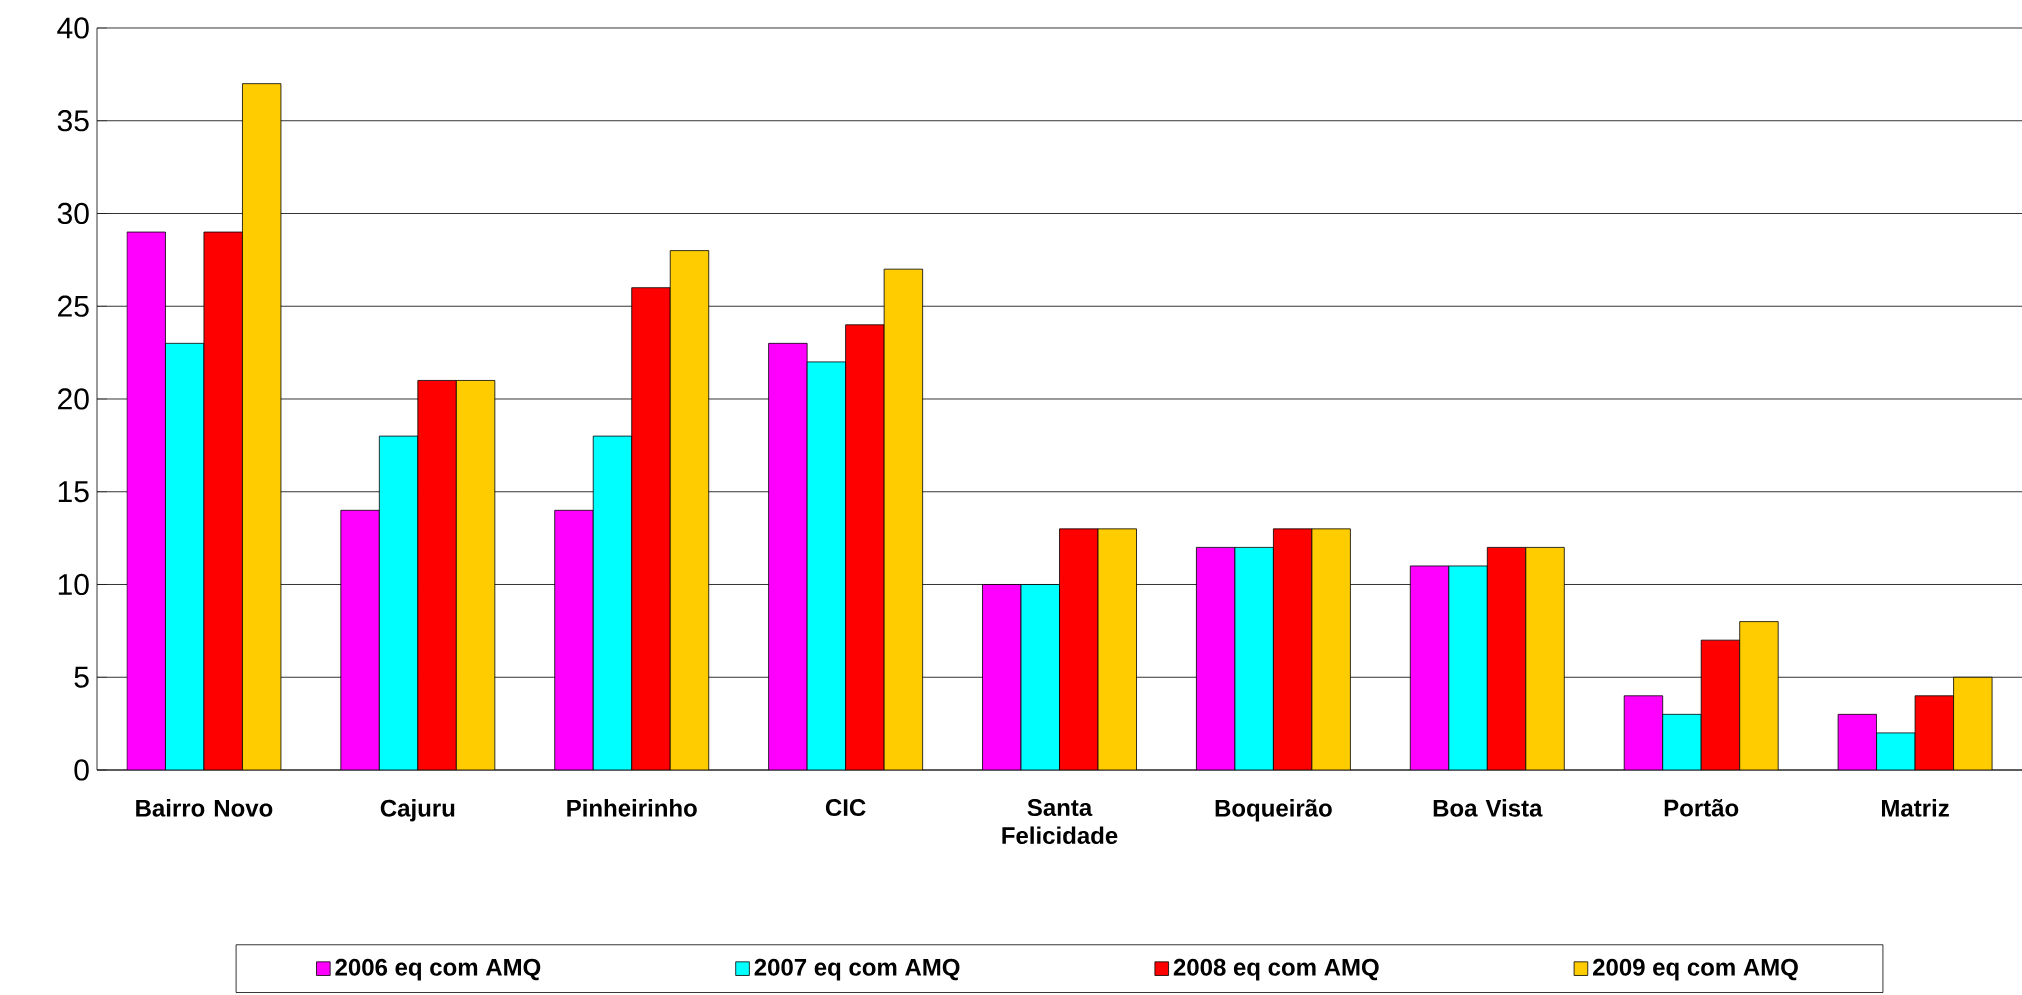 The width and height of the screenshot is (2022, 995). Describe the element at coordinates (1915, 808) in the screenshot. I see `x-tick-label: Matriz` at that location.